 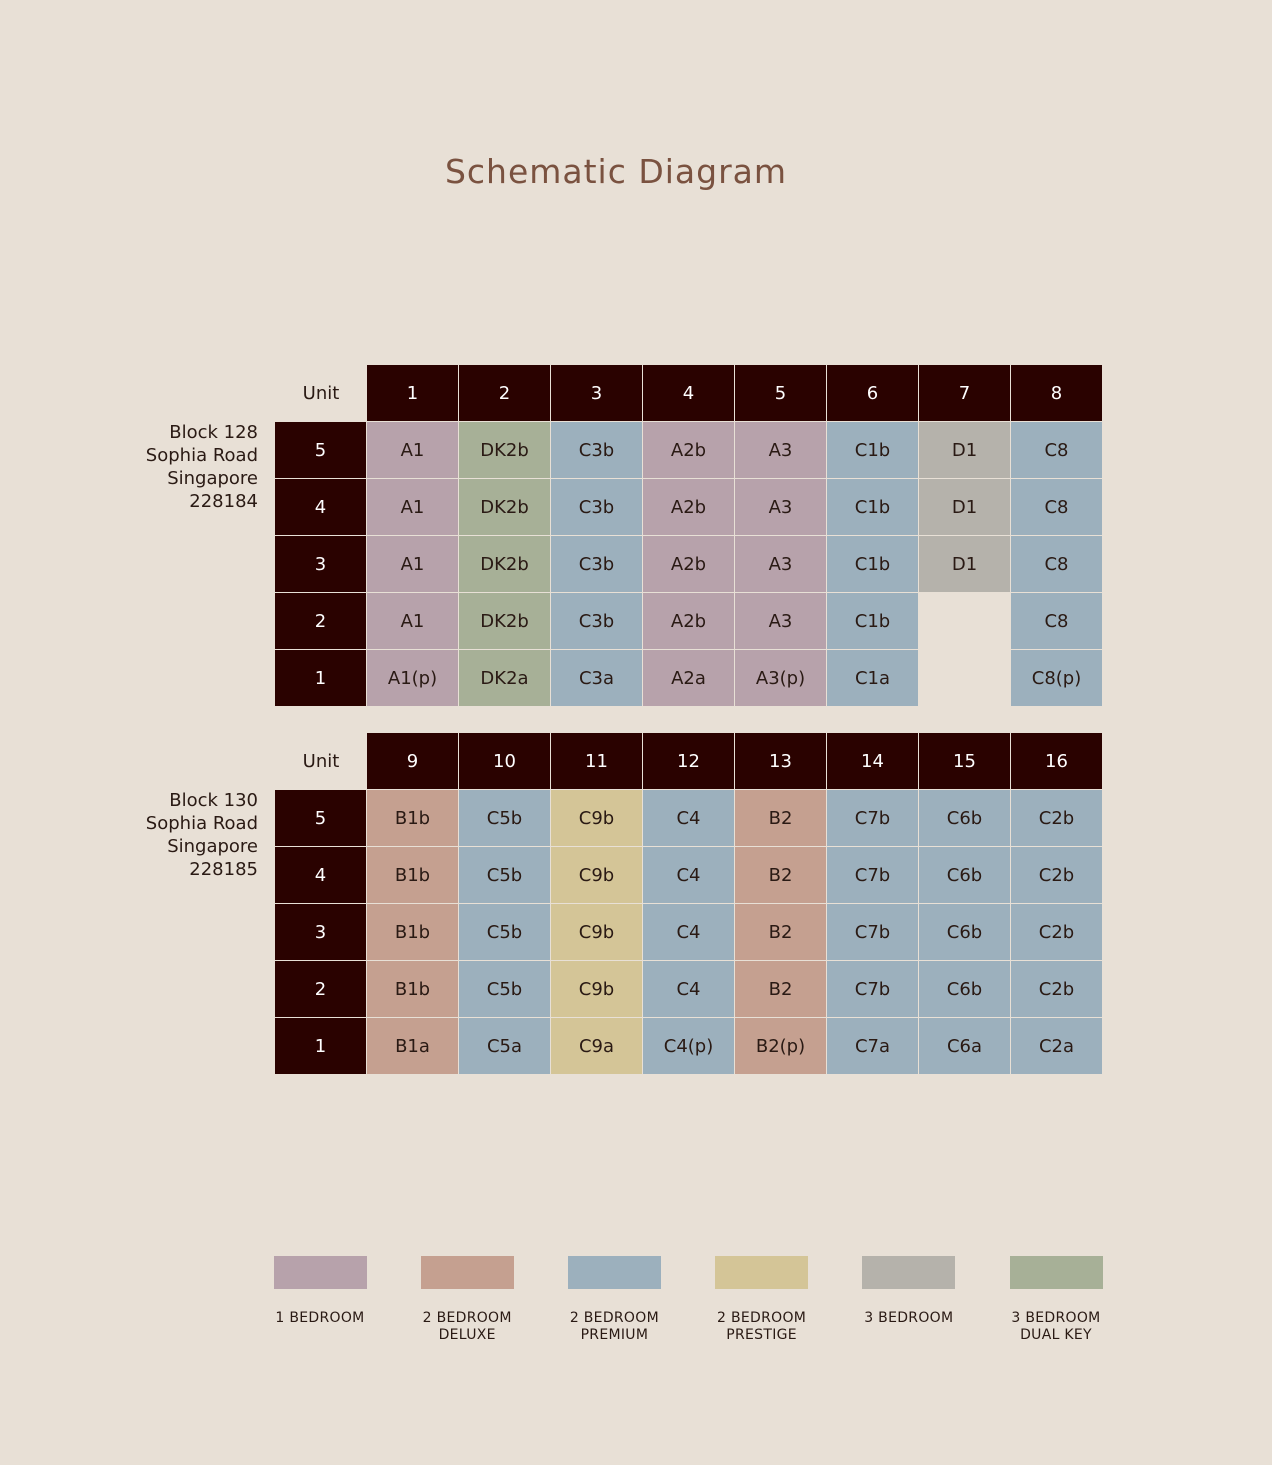 What do you see at coordinates (213, 432) in the screenshot?
I see `block-address-line: Block 128` at bounding box center [213, 432].